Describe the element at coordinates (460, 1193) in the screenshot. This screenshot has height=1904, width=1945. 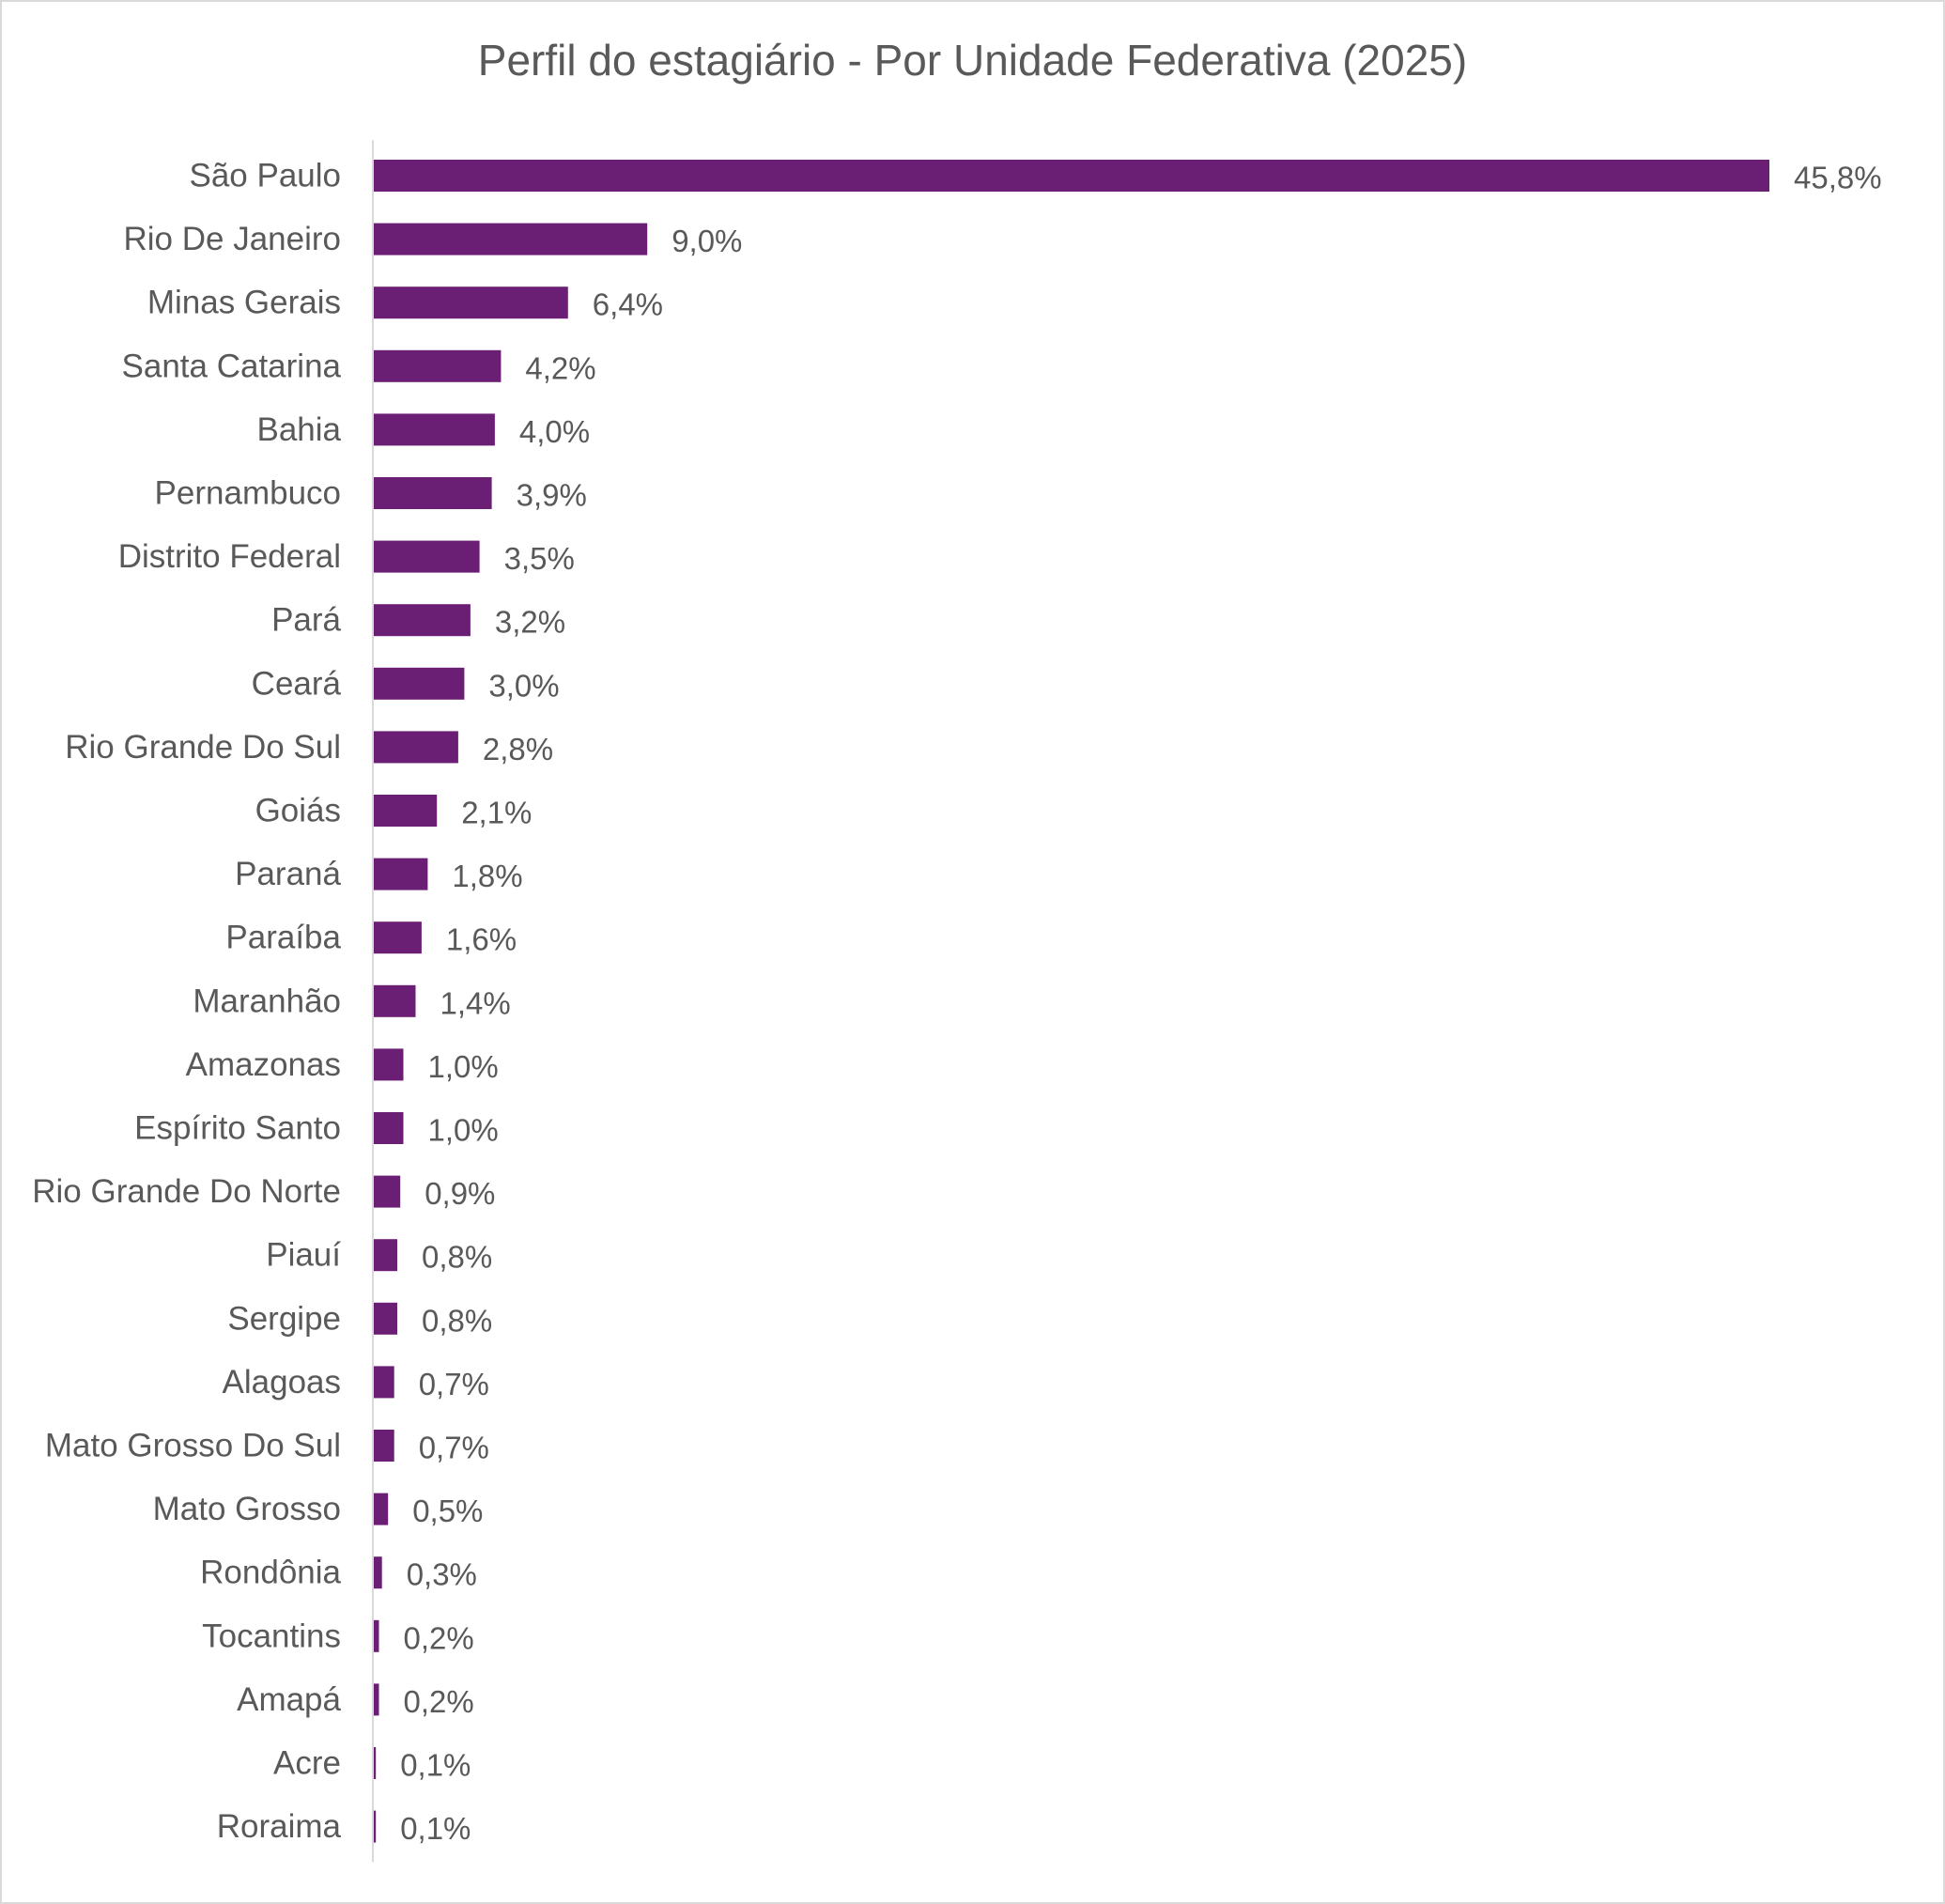
I see `value-label: 0,9%` at that location.